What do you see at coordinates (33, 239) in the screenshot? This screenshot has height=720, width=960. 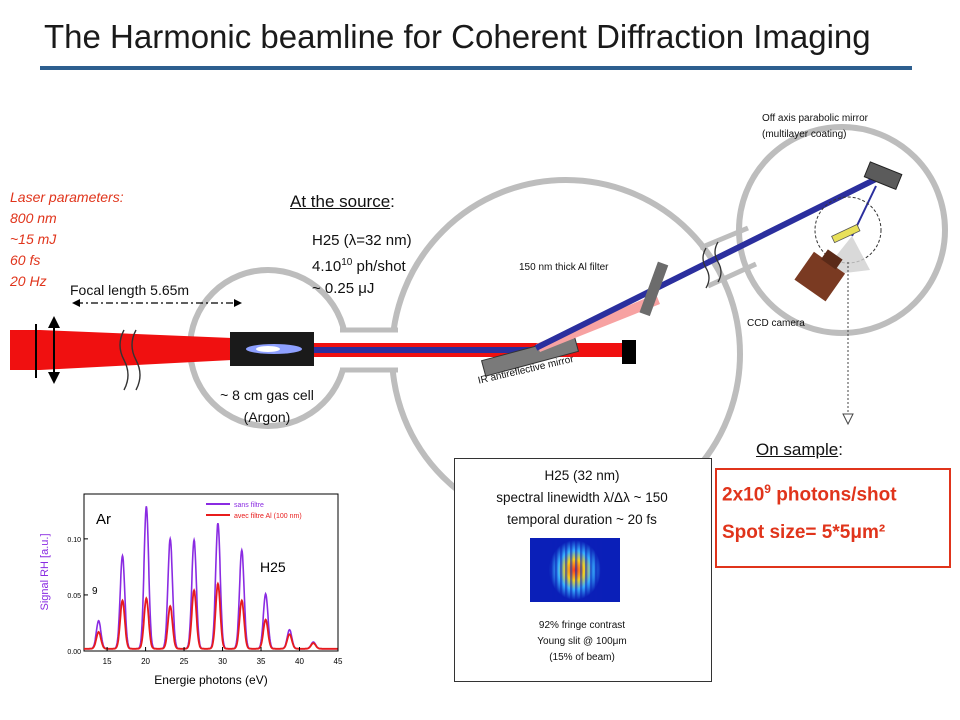 I see `laser-energy: ~15 mJ` at bounding box center [33, 239].